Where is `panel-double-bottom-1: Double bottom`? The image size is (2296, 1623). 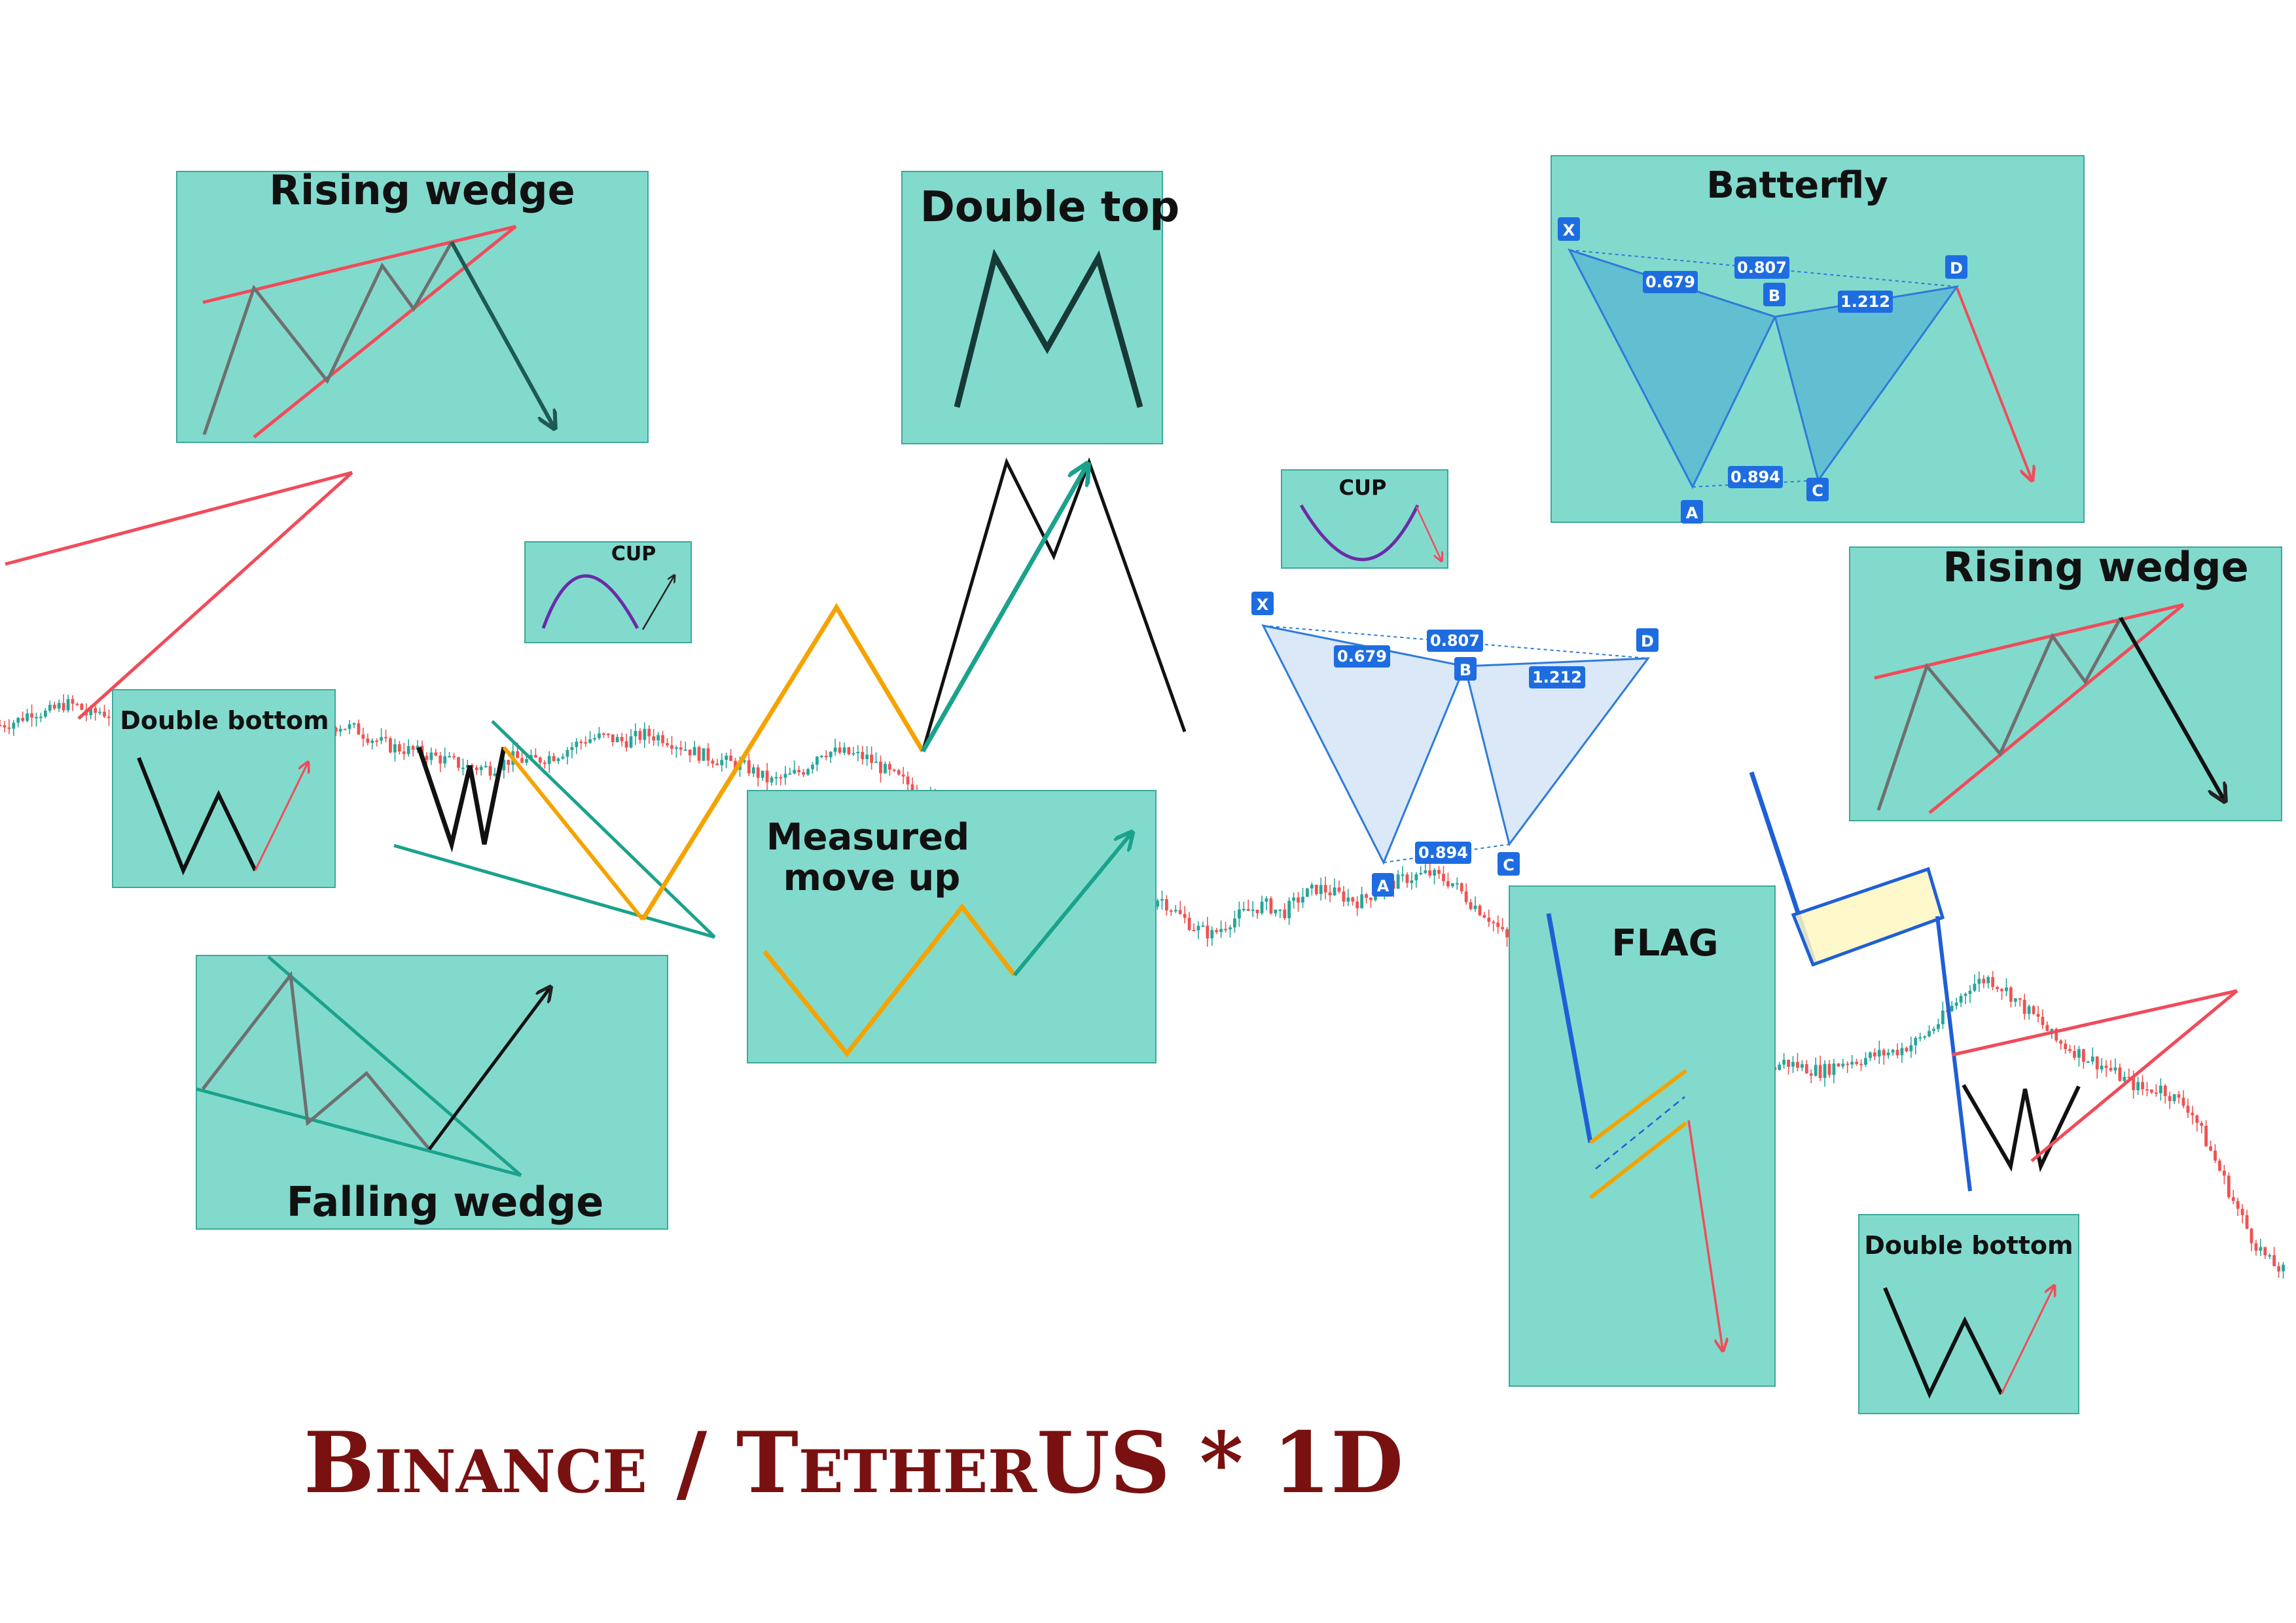
panel-double-bottom-1: Double bottom is located at coordinates (224, 788).